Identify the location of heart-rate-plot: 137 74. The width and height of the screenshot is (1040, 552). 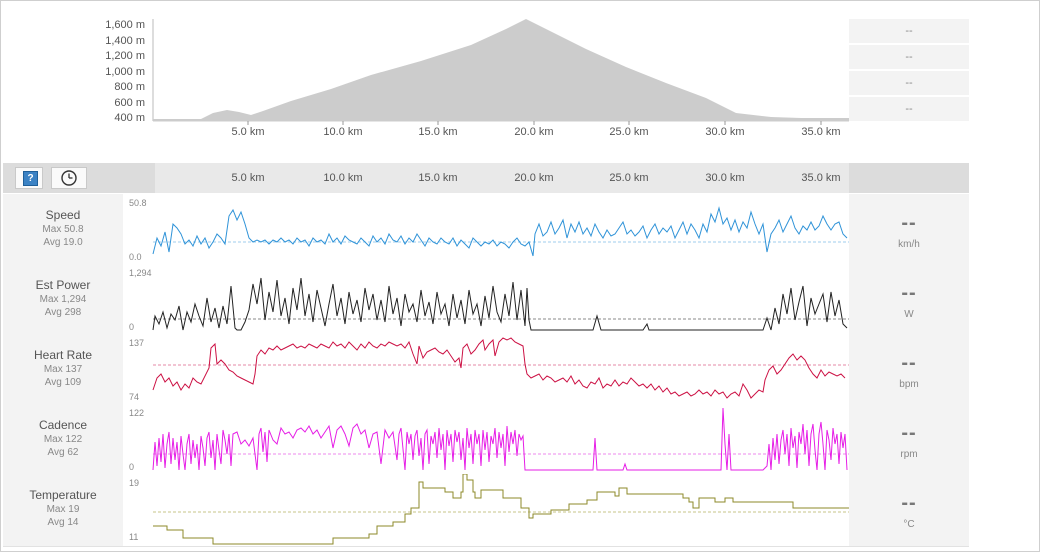
(486, 369).